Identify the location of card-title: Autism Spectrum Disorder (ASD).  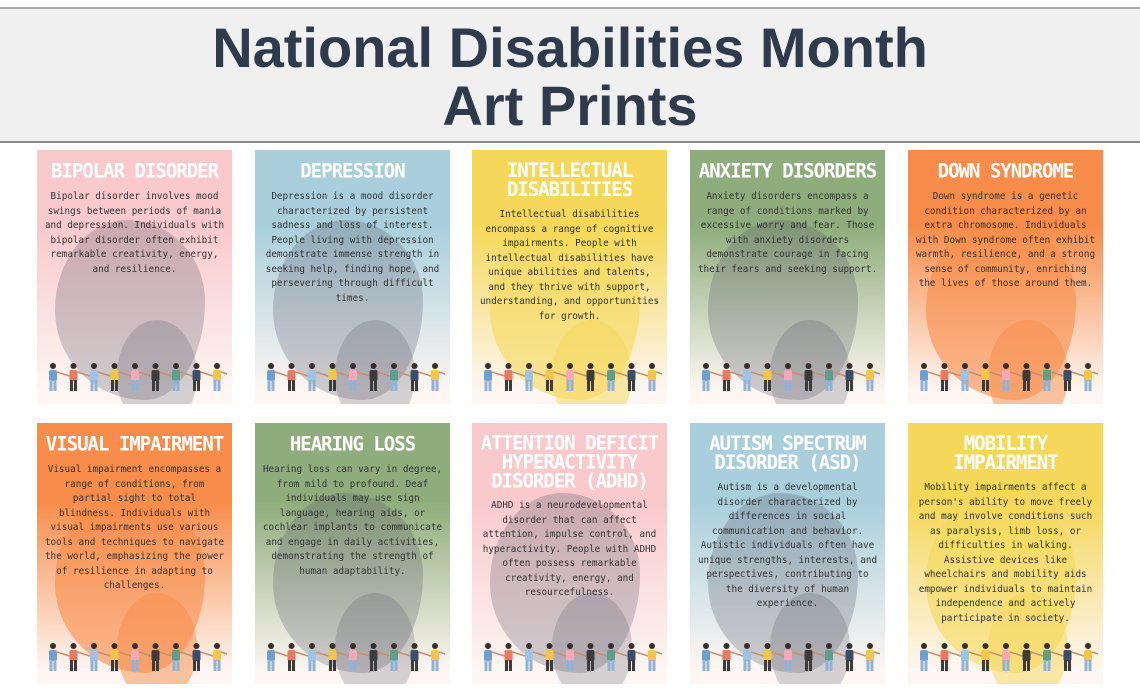
(788, 453).